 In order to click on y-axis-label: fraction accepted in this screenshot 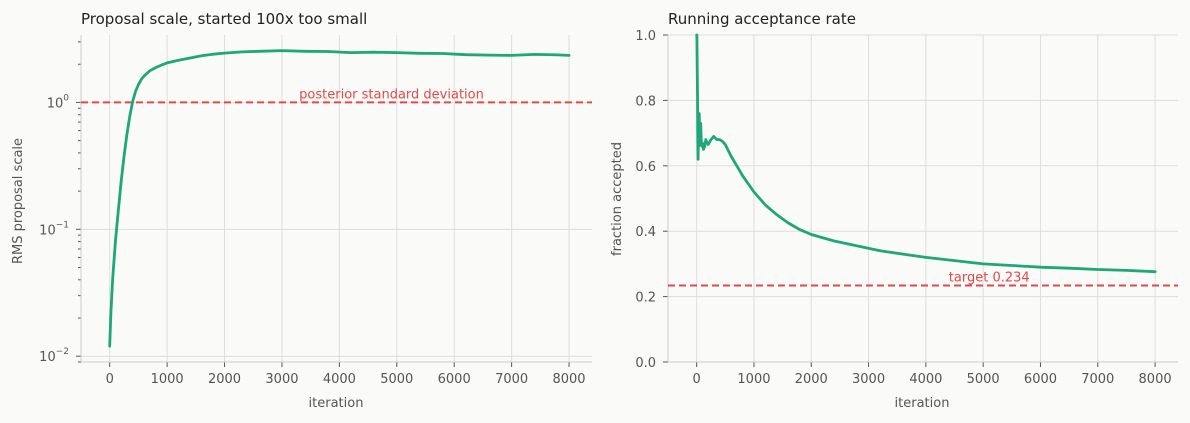, I will do `click(617, 199)`.